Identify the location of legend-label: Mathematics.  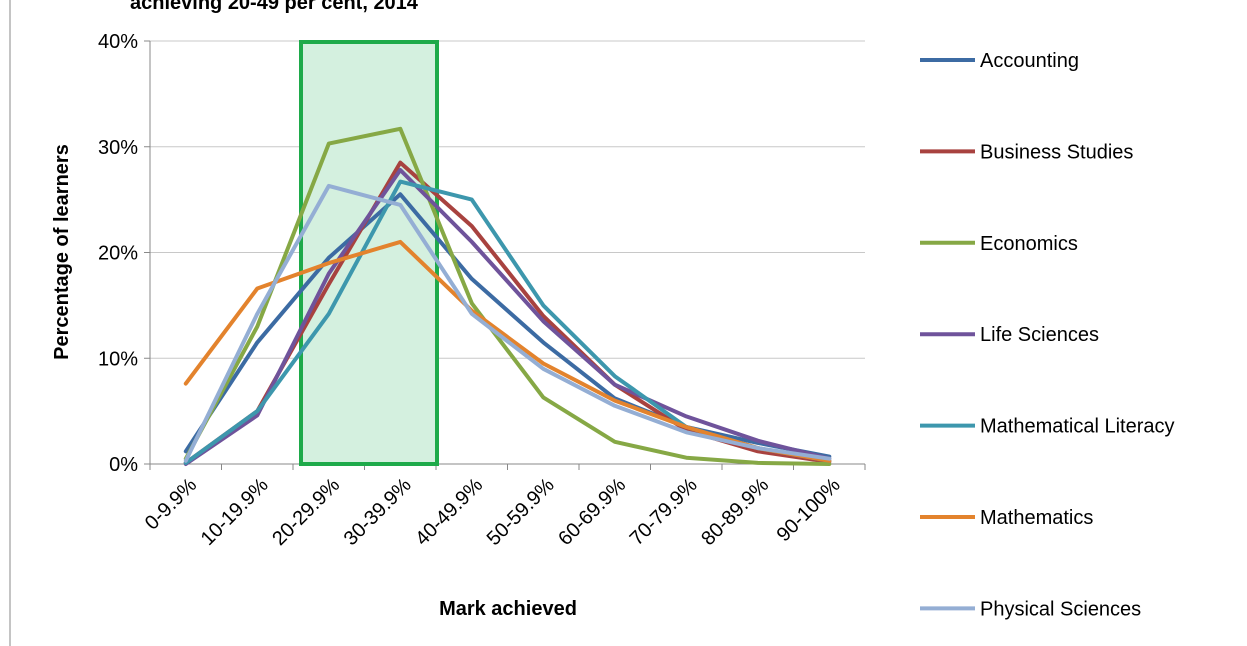
(1036, 518).